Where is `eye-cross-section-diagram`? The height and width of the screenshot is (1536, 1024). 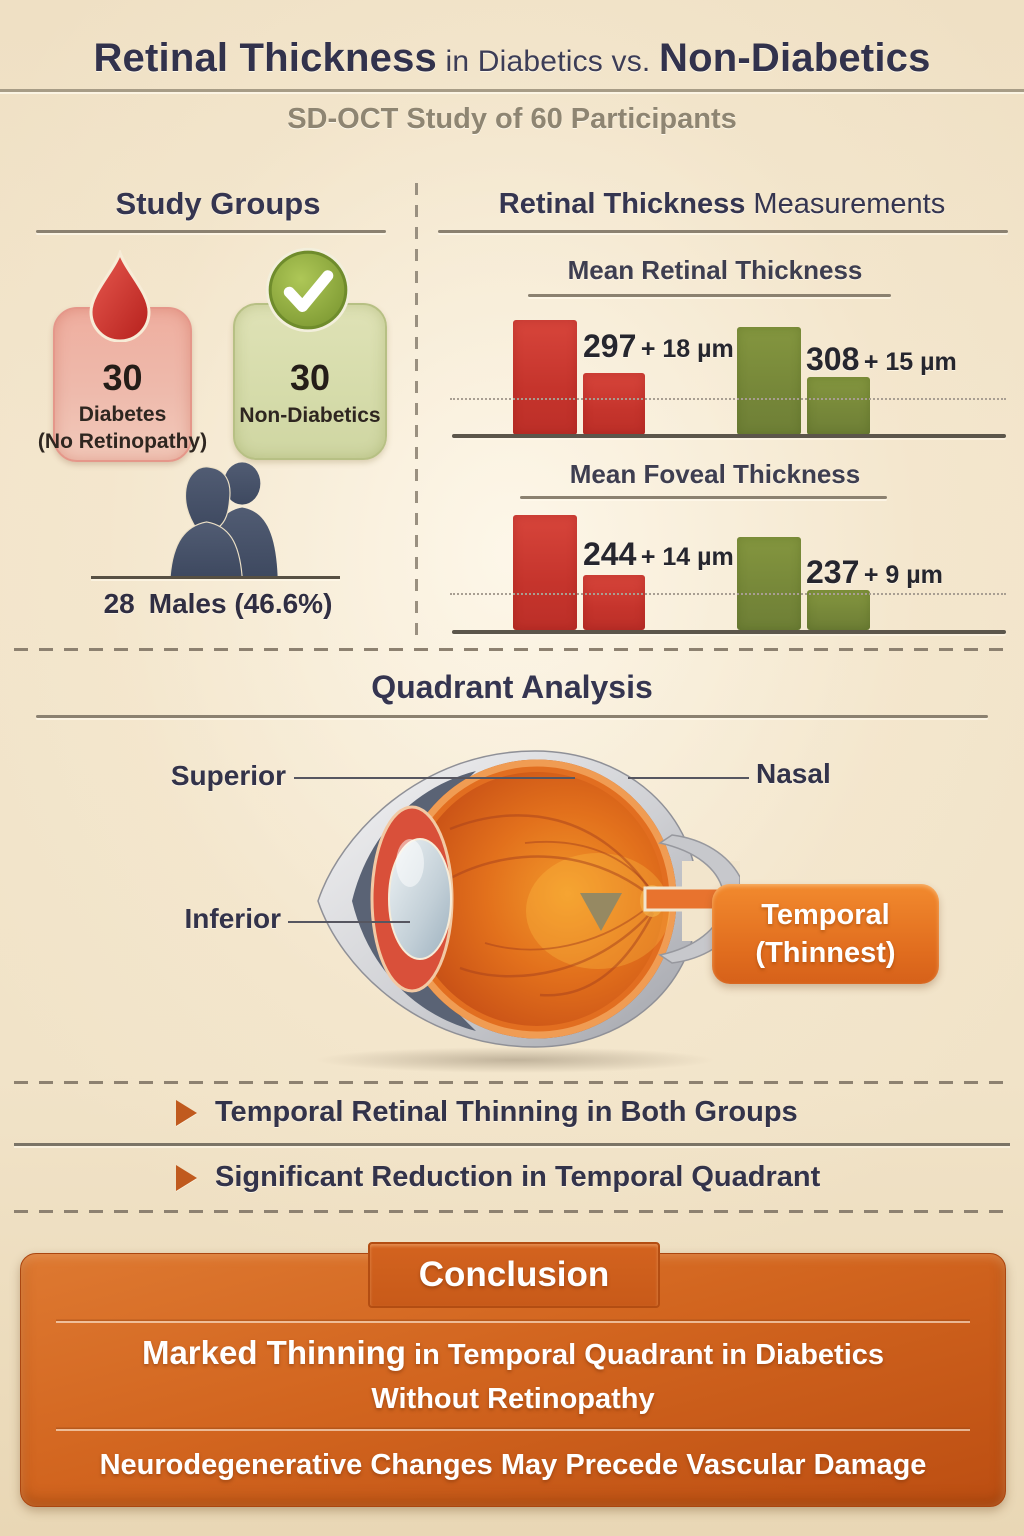 eye-cross-section-diagram is located at coordinates (527, 911).